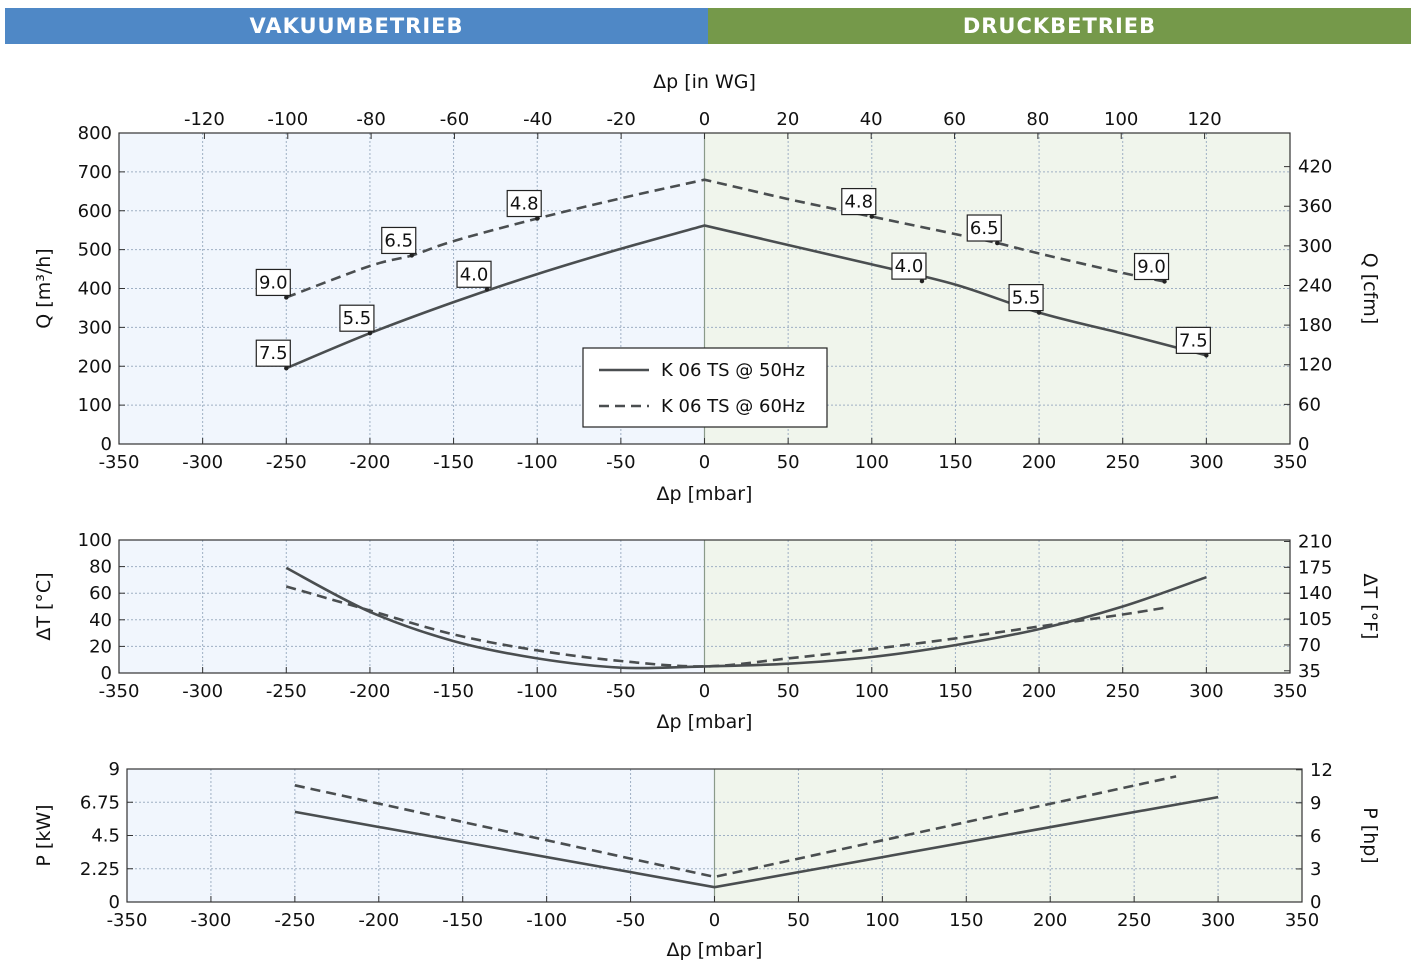 Image resolution: width=1413 pixels, height=960 pixels. What do you see at coordinates (100, 869) in the screenshot?
I see `y-tick-label: 2.25` at bounding box center [100, 869].